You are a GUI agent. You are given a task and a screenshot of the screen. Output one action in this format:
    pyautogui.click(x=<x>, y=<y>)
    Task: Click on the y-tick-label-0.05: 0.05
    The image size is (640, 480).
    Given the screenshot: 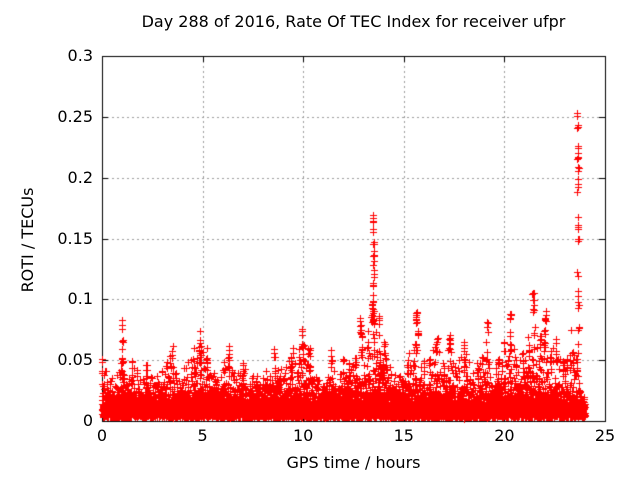 What is the action you would take?
    pyautogui.click(x=75, y=360)
    